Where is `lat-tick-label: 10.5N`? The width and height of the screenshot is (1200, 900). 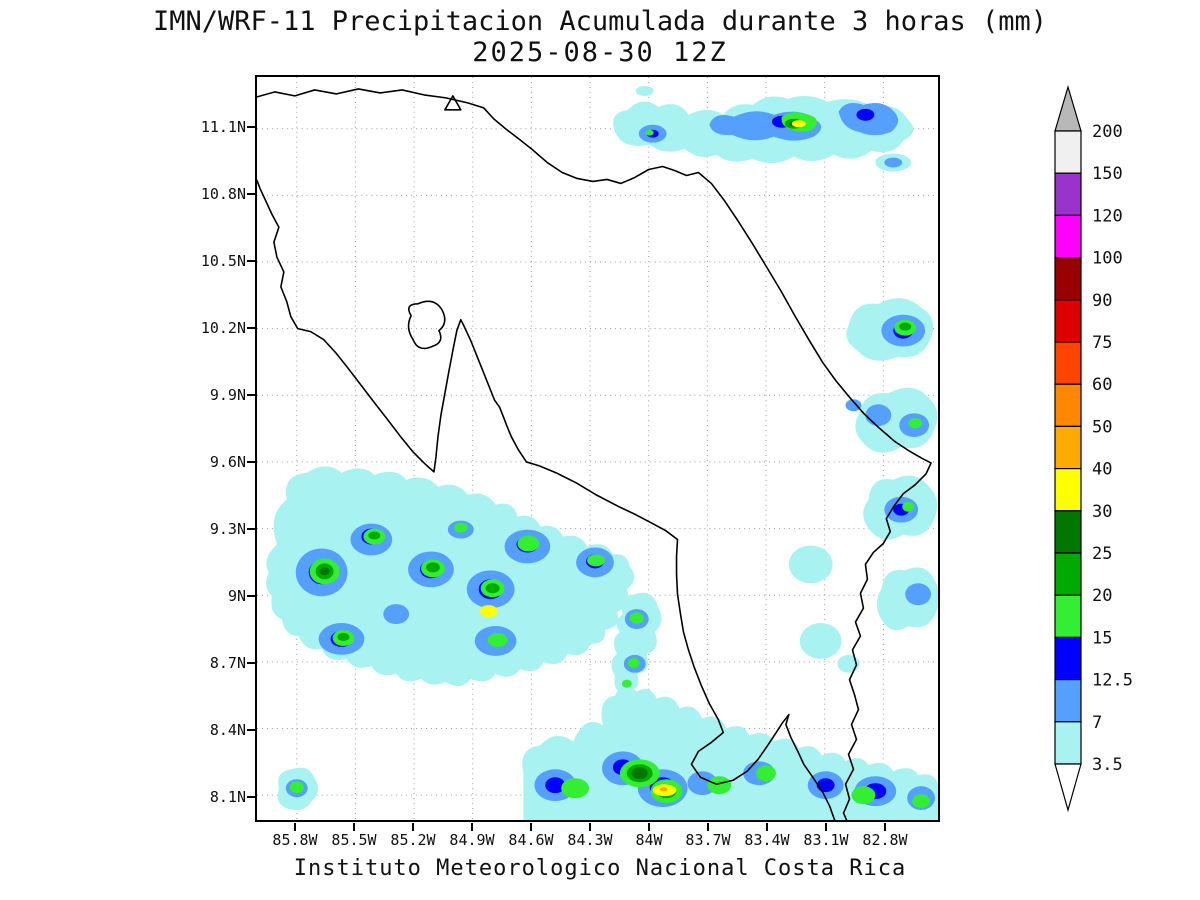 lat-tick-label: 10.5N is located at coordinates (223, 261).